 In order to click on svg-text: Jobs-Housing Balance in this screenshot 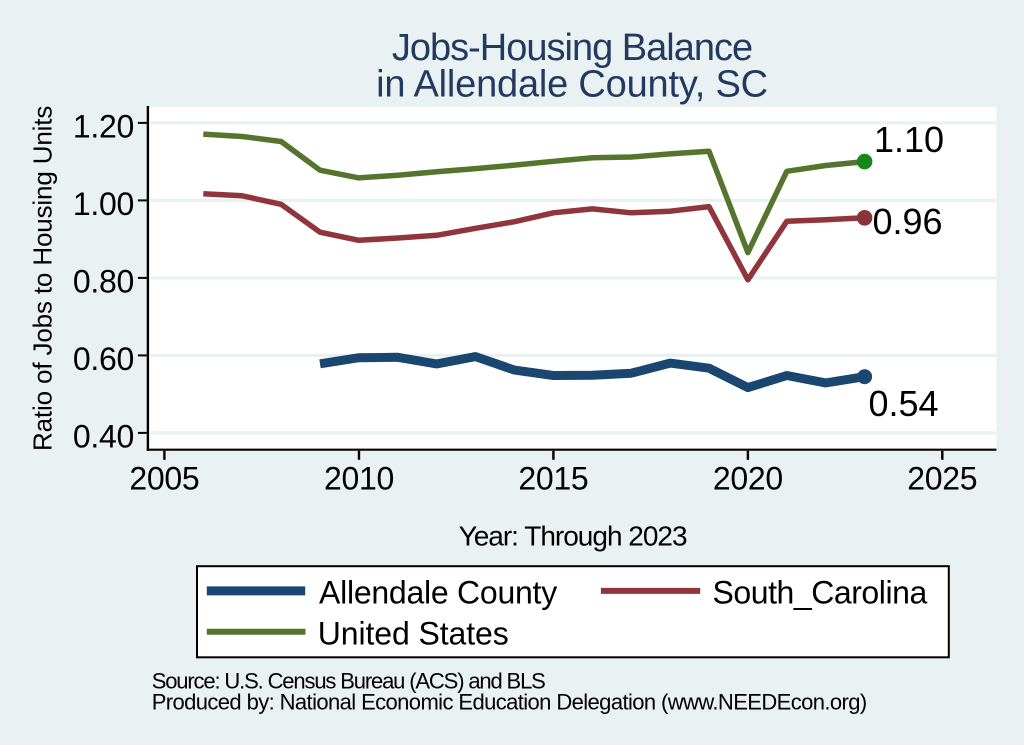, I will do `click(572, 48)`.